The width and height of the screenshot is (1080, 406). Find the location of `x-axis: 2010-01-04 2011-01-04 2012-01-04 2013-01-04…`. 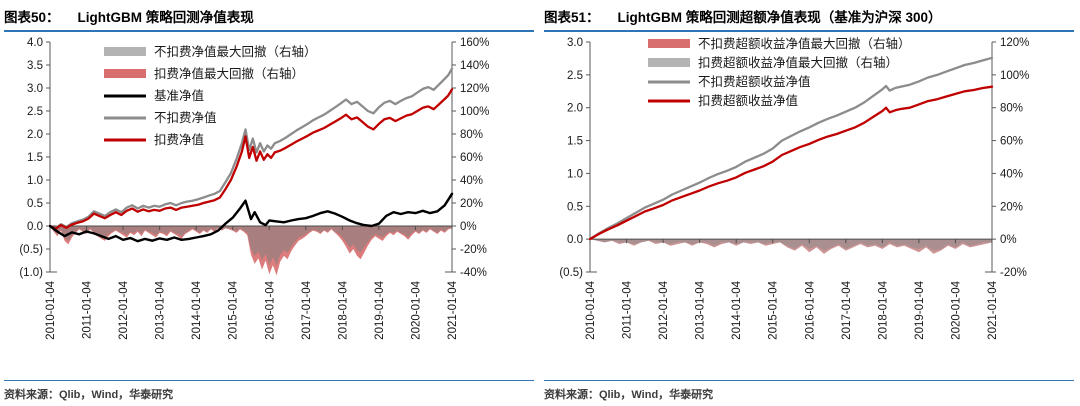

x-axis: 2010-01-04 2011-01-04 2012-01-04 2013-01-04… is located at coordinates (252, 283).